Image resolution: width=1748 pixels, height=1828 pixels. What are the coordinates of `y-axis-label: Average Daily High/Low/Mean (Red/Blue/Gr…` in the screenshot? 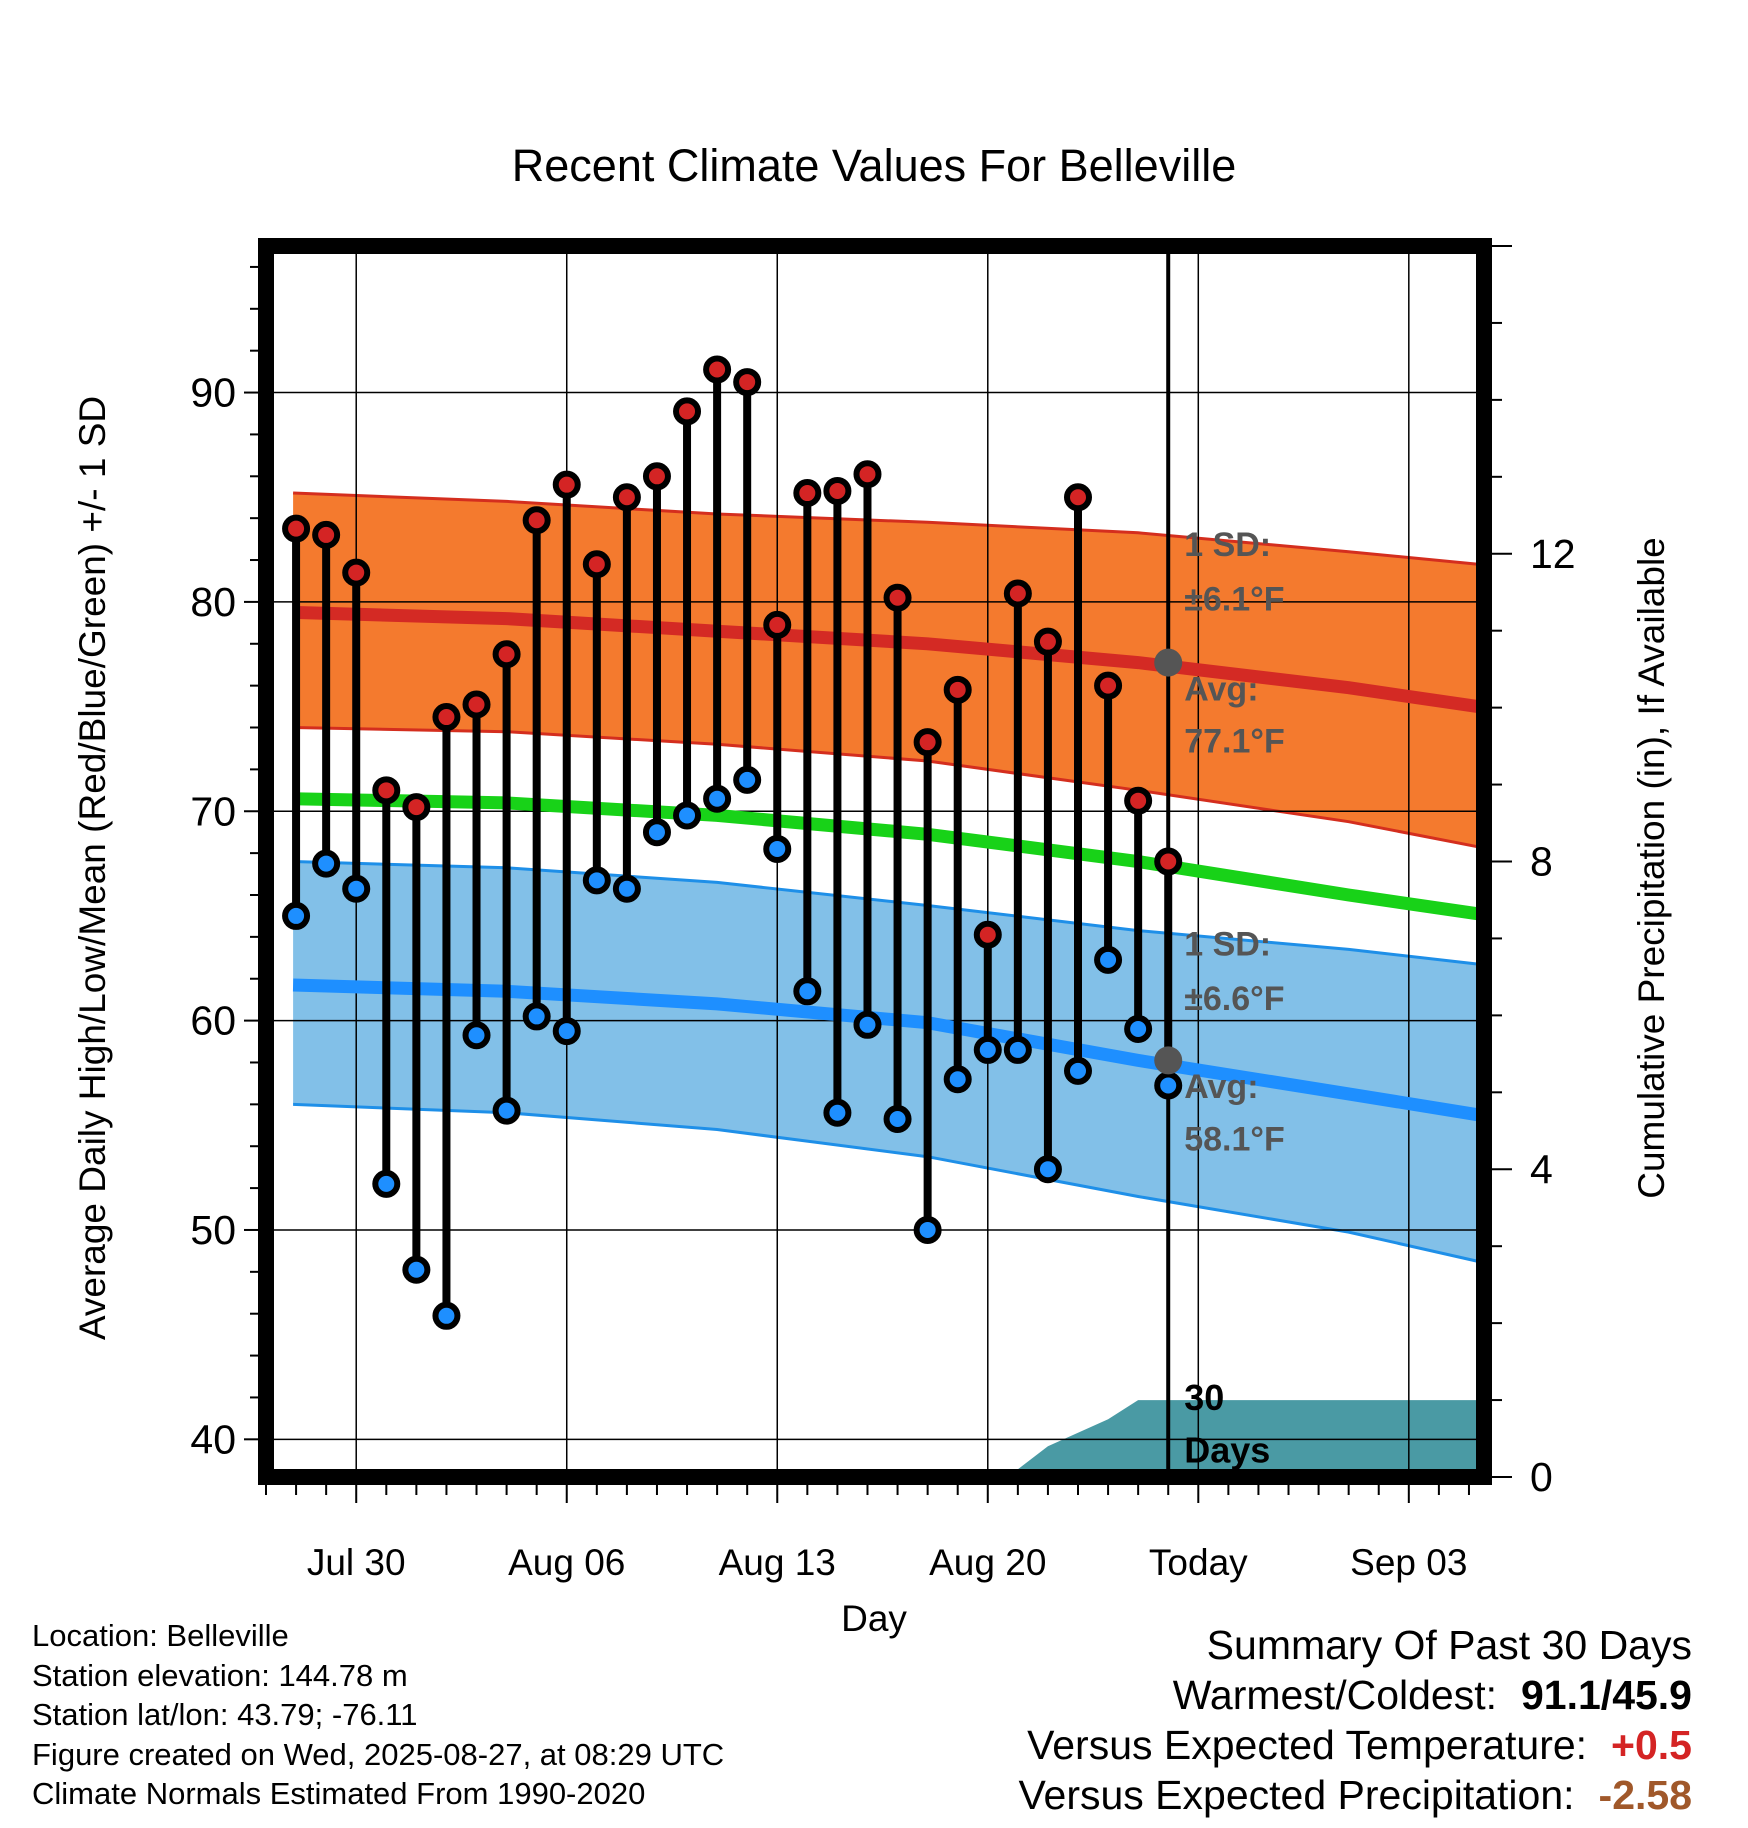 It's located at (92, 868).